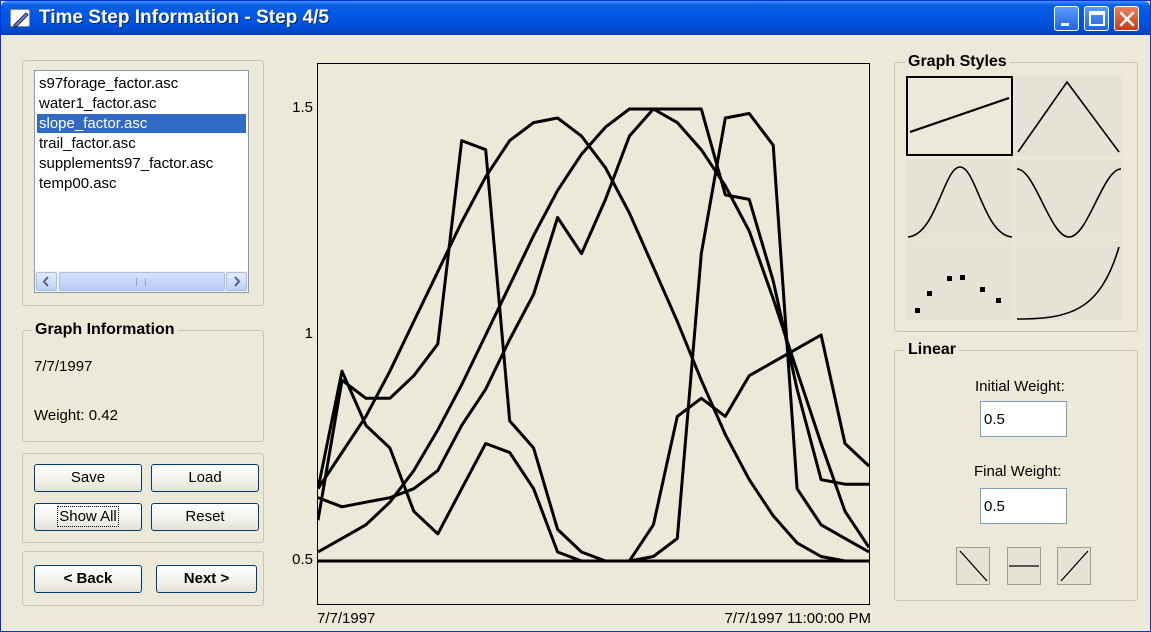  Describe the element at coordinates (143, 183) in the screenshot. I see `file-list-group` at that location.